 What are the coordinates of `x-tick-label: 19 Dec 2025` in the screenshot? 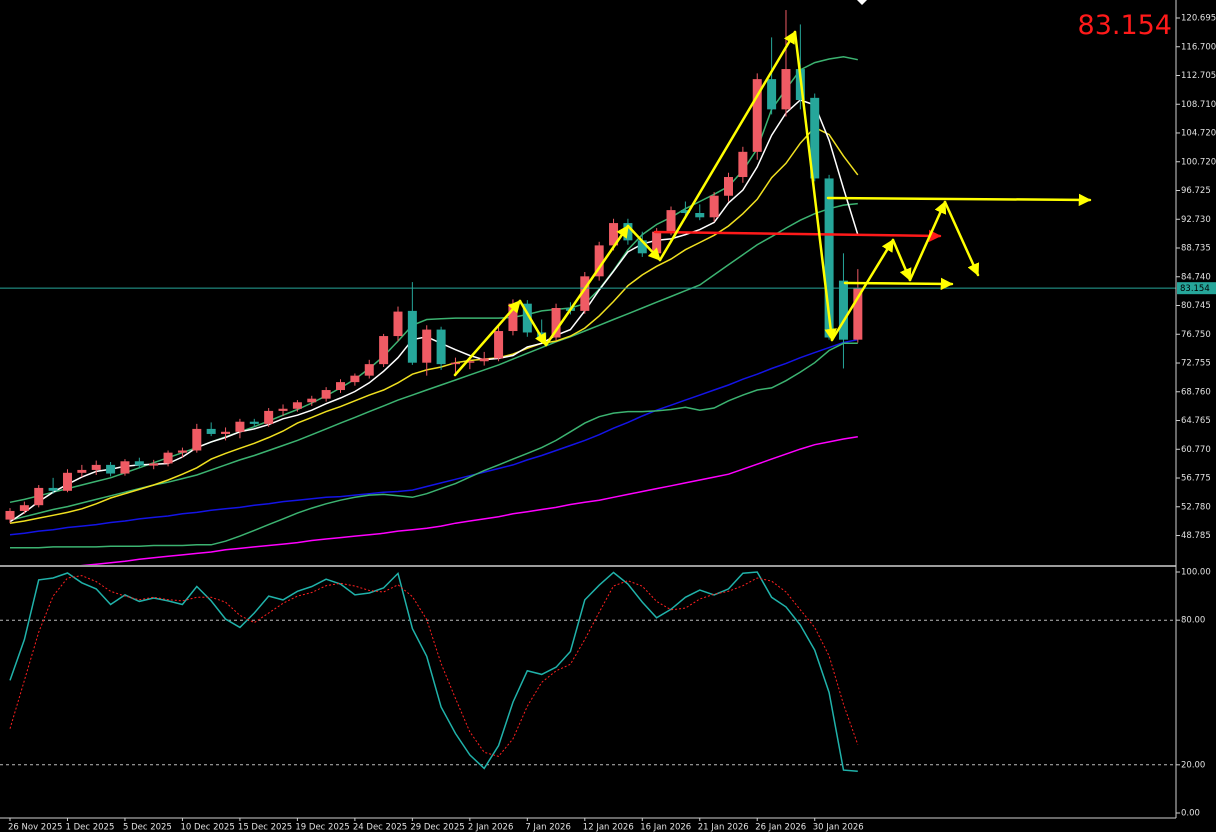 It's located at (322, 827).